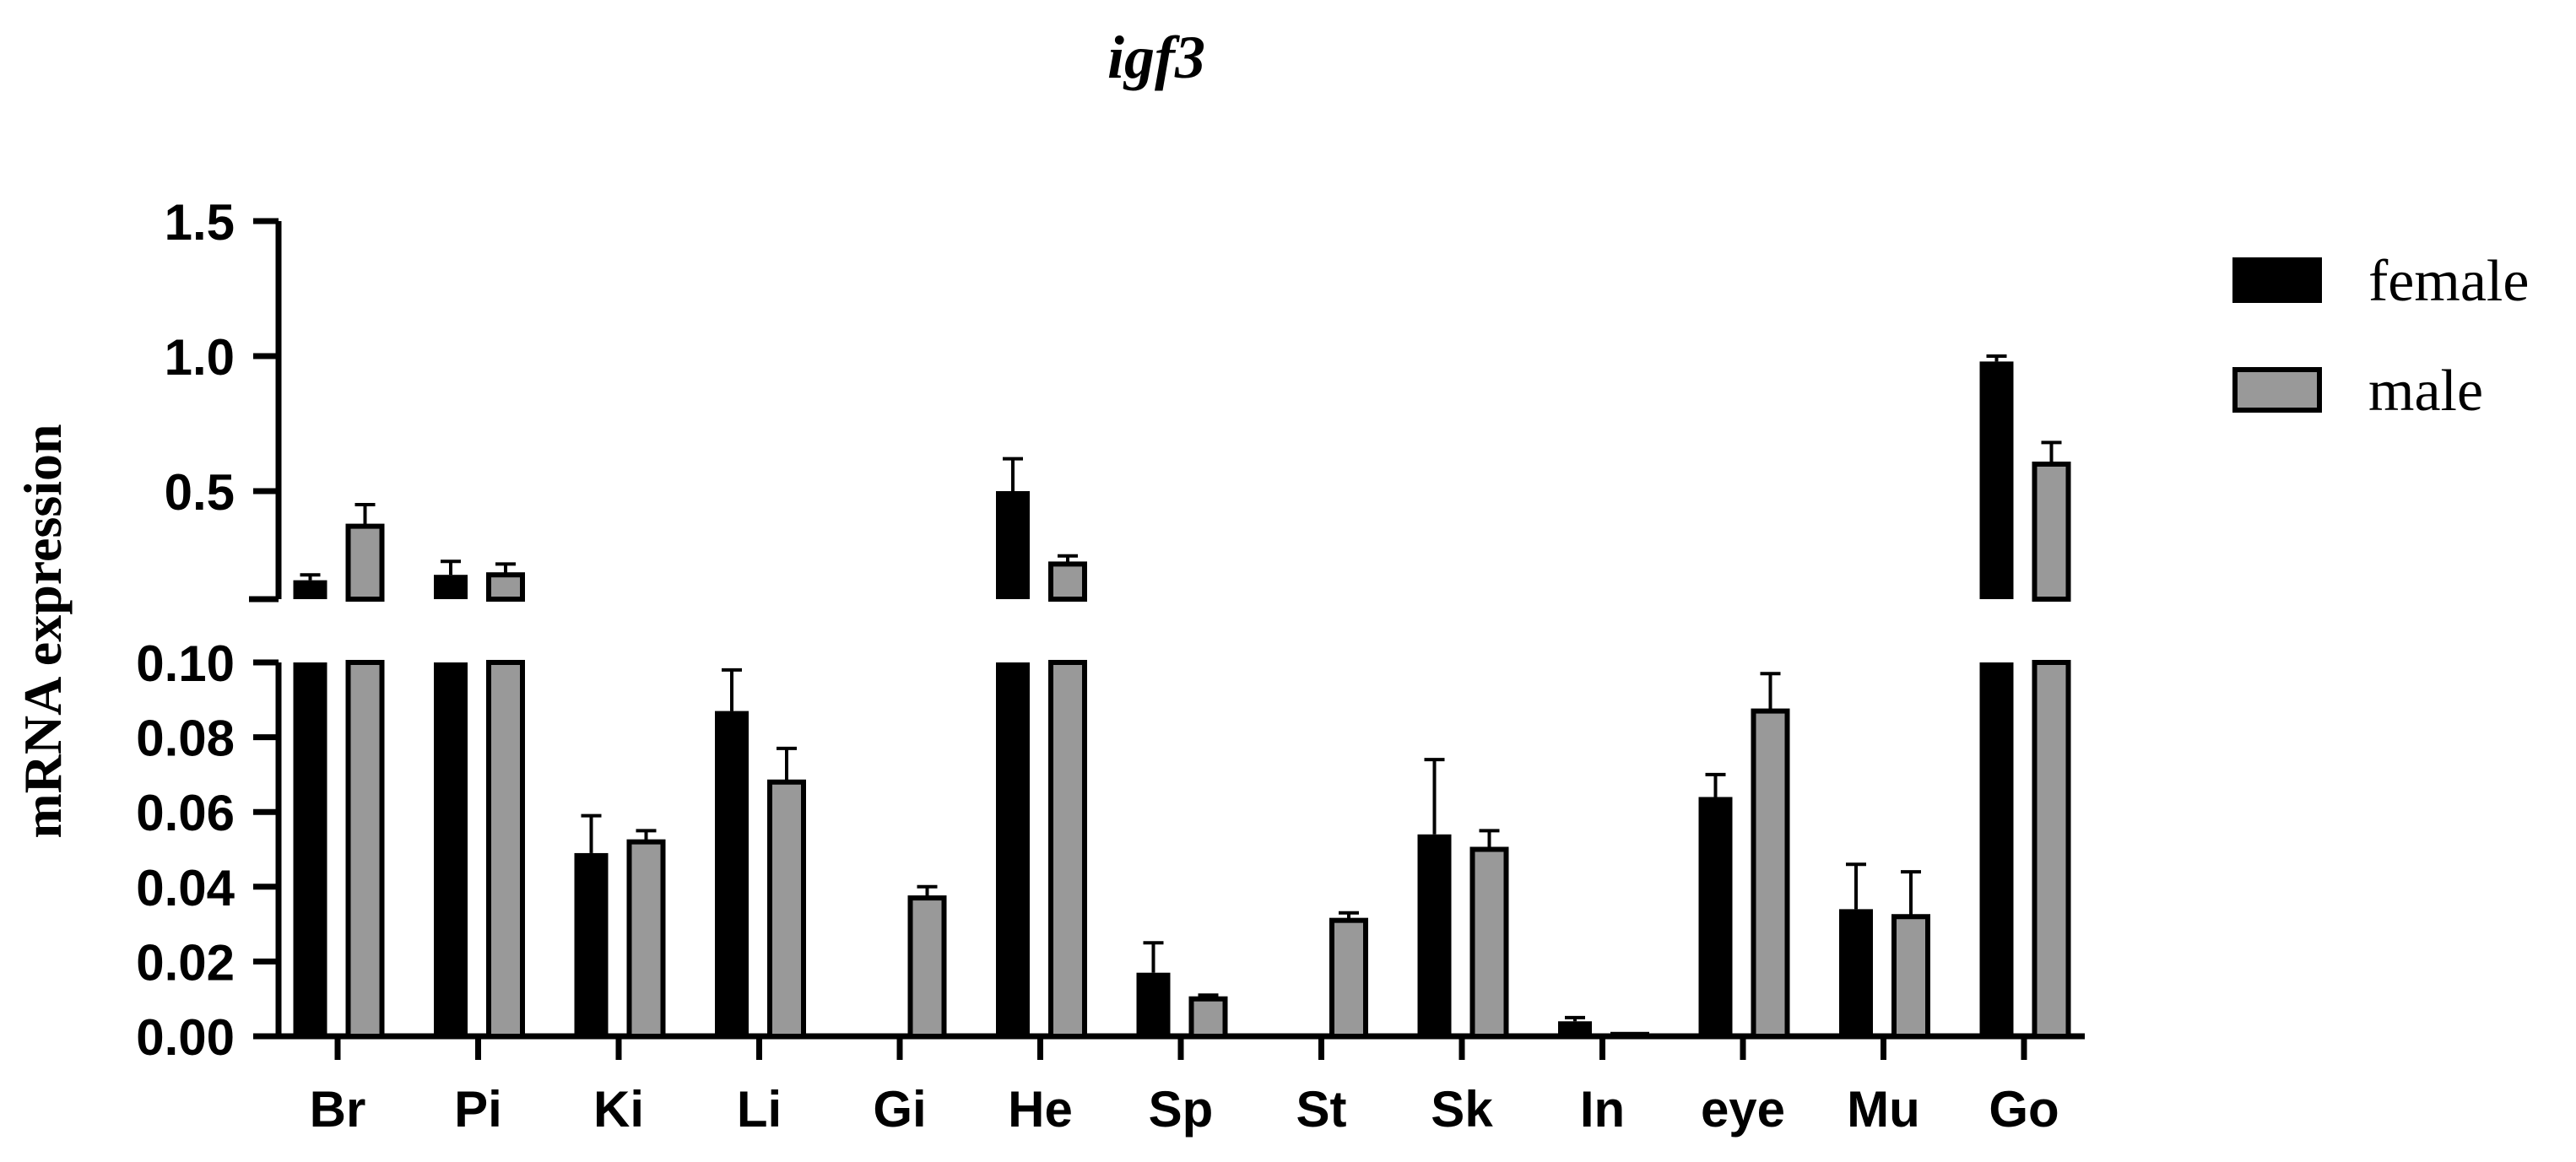  I want to click on x-tick-label-St: St, so click(1321, 1109).